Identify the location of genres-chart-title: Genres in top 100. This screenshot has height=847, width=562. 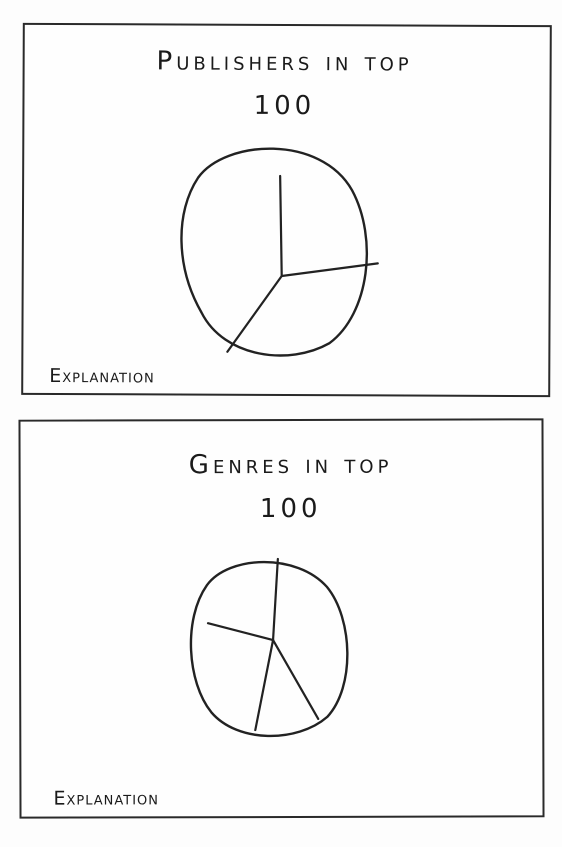
(290, 487).